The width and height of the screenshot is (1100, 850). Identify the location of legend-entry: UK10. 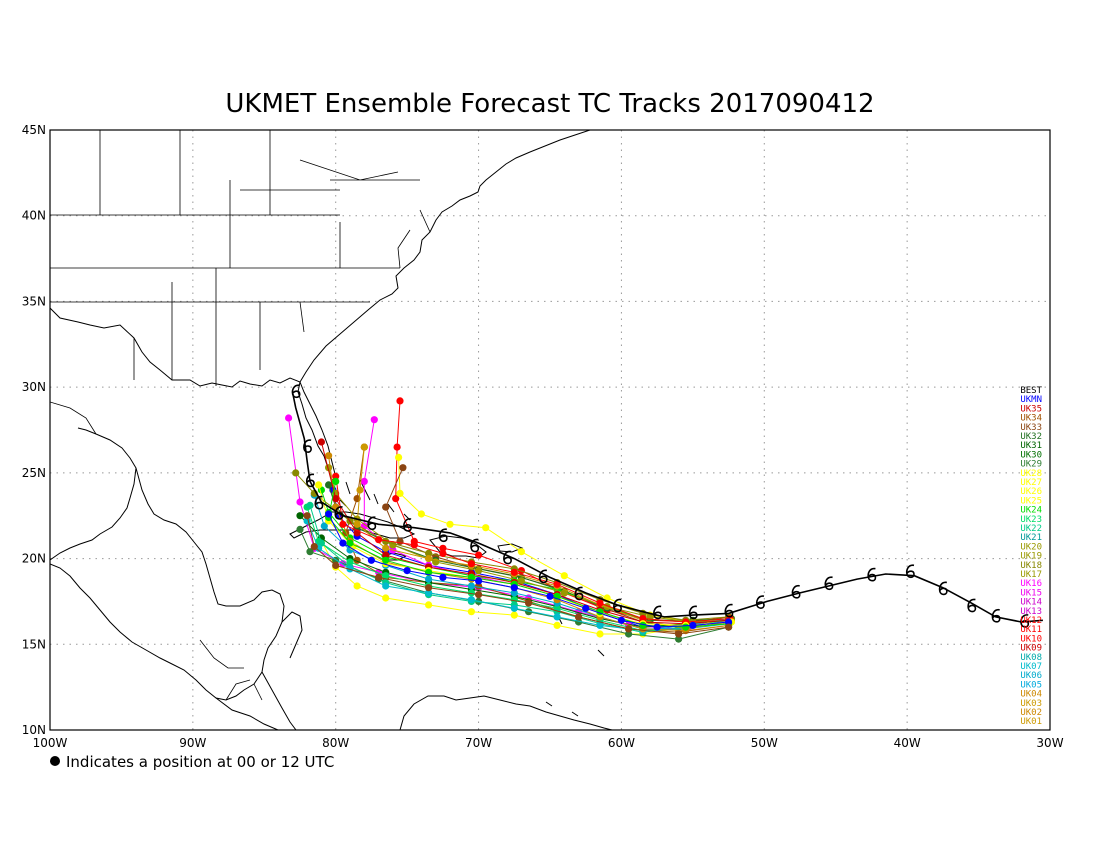
(1031, 639).